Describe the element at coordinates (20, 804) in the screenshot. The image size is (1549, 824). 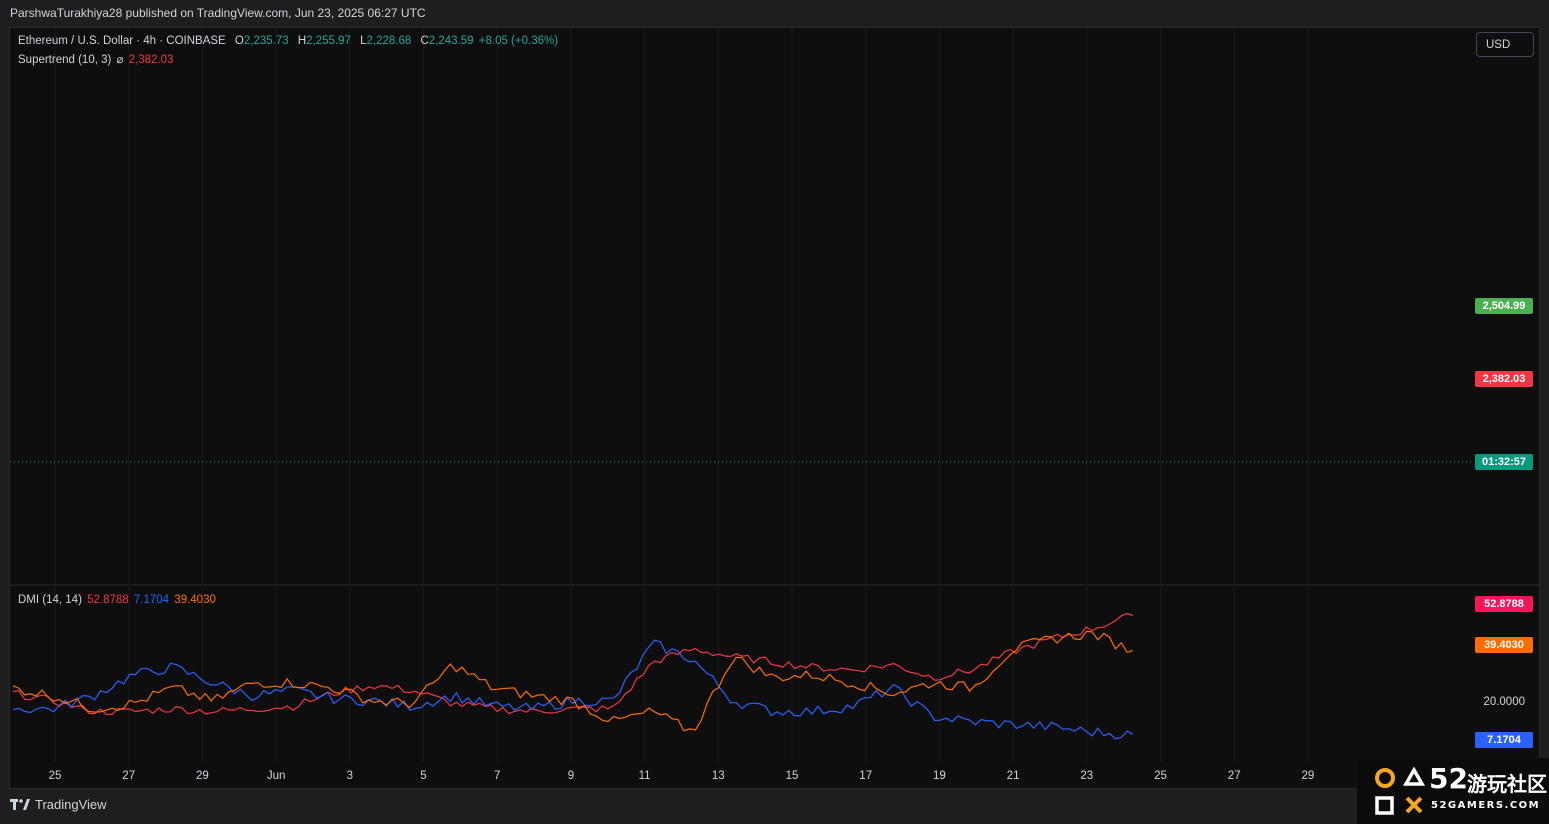
I see `tradingview-logo-icon` at that location.